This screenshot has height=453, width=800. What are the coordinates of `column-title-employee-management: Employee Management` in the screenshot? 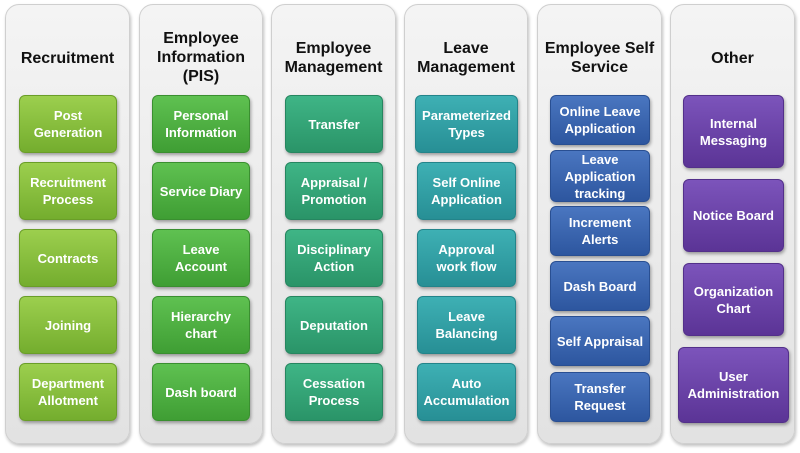 It's located at (333, 58).